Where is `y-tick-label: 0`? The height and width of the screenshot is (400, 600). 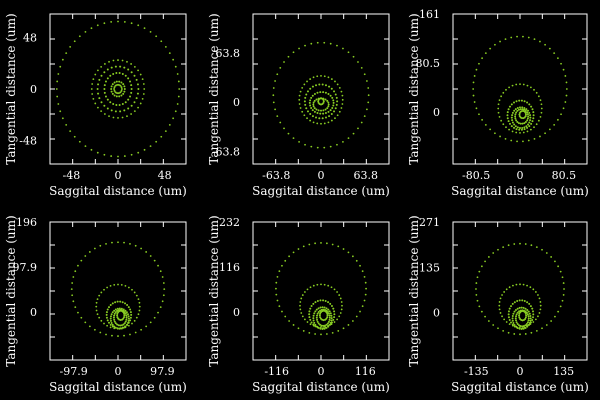 y-tick-label: 0 is located at coordinates (33, 89).